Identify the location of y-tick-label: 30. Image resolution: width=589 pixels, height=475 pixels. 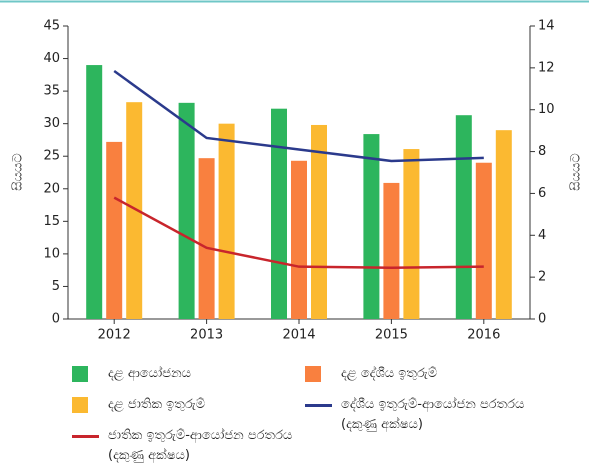
(51, 123).